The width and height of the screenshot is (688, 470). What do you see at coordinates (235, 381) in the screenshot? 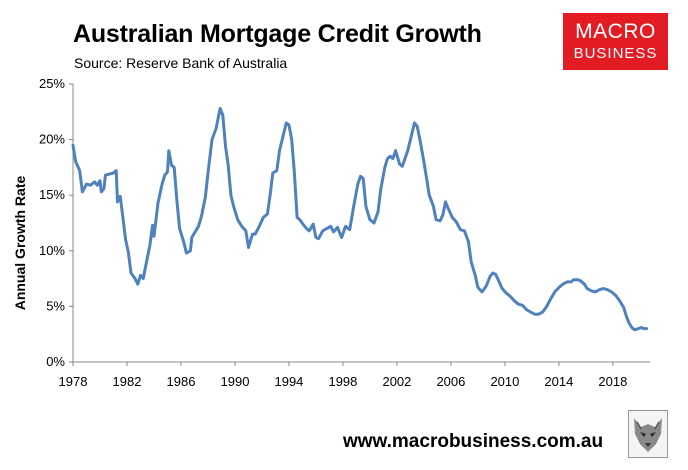
I see `x-tick-label: 1990` at bounding box center [235, 381].